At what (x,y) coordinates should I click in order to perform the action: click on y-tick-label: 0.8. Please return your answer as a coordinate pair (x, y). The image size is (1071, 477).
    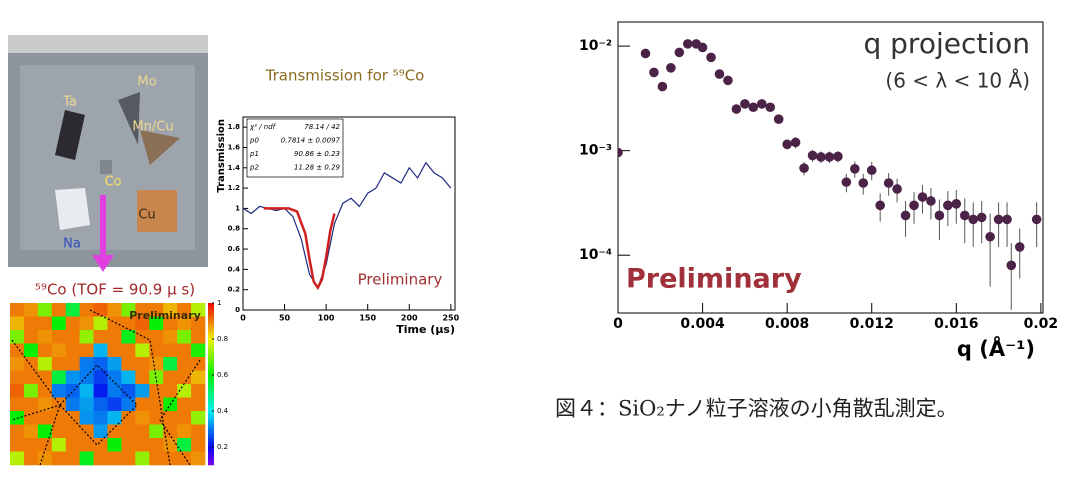
    Looking at the image, I should click on (234, 229).